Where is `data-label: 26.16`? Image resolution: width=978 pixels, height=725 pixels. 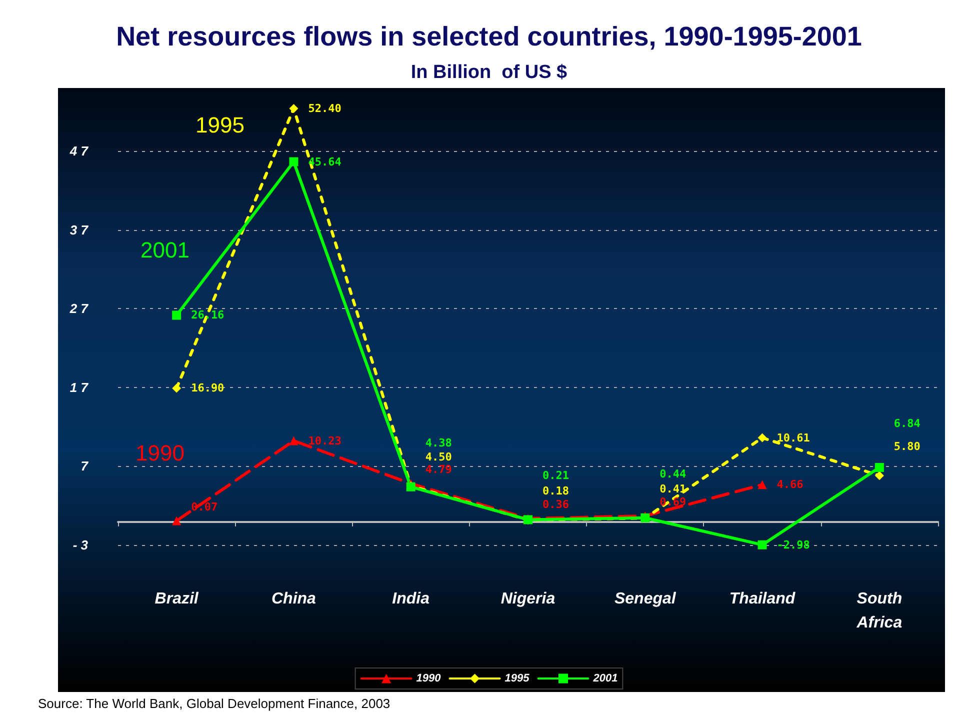 data-label: 26.16 is located at coordinates (208, 315).